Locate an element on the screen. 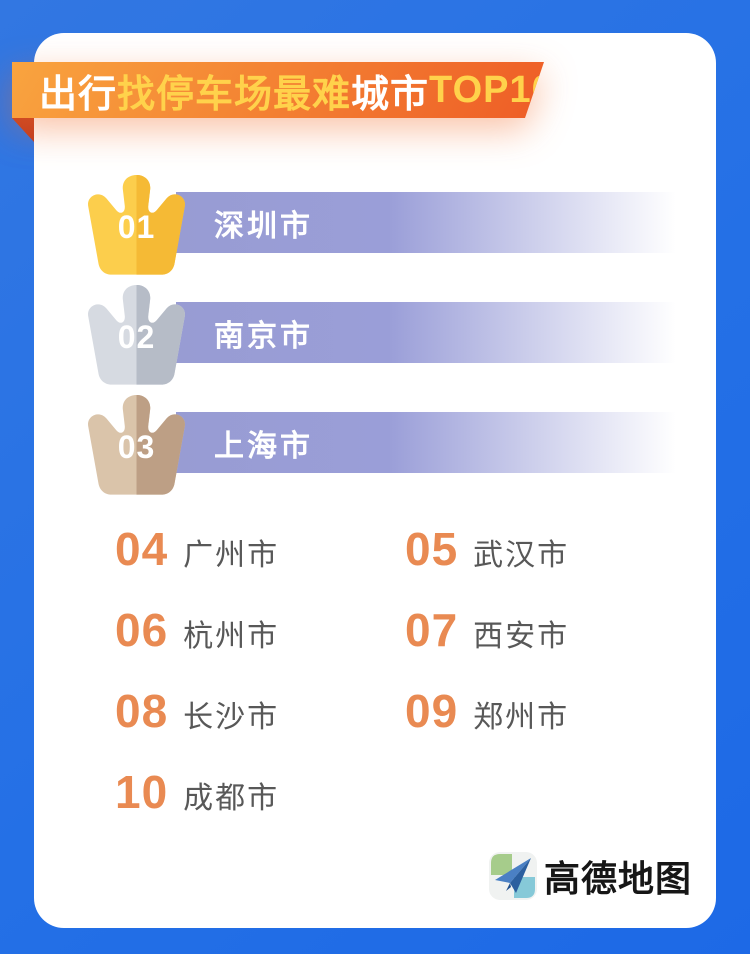 This screenshot has width=750, height=954. rank-city-label: 武汉市 is located at coordinates (521, 555).